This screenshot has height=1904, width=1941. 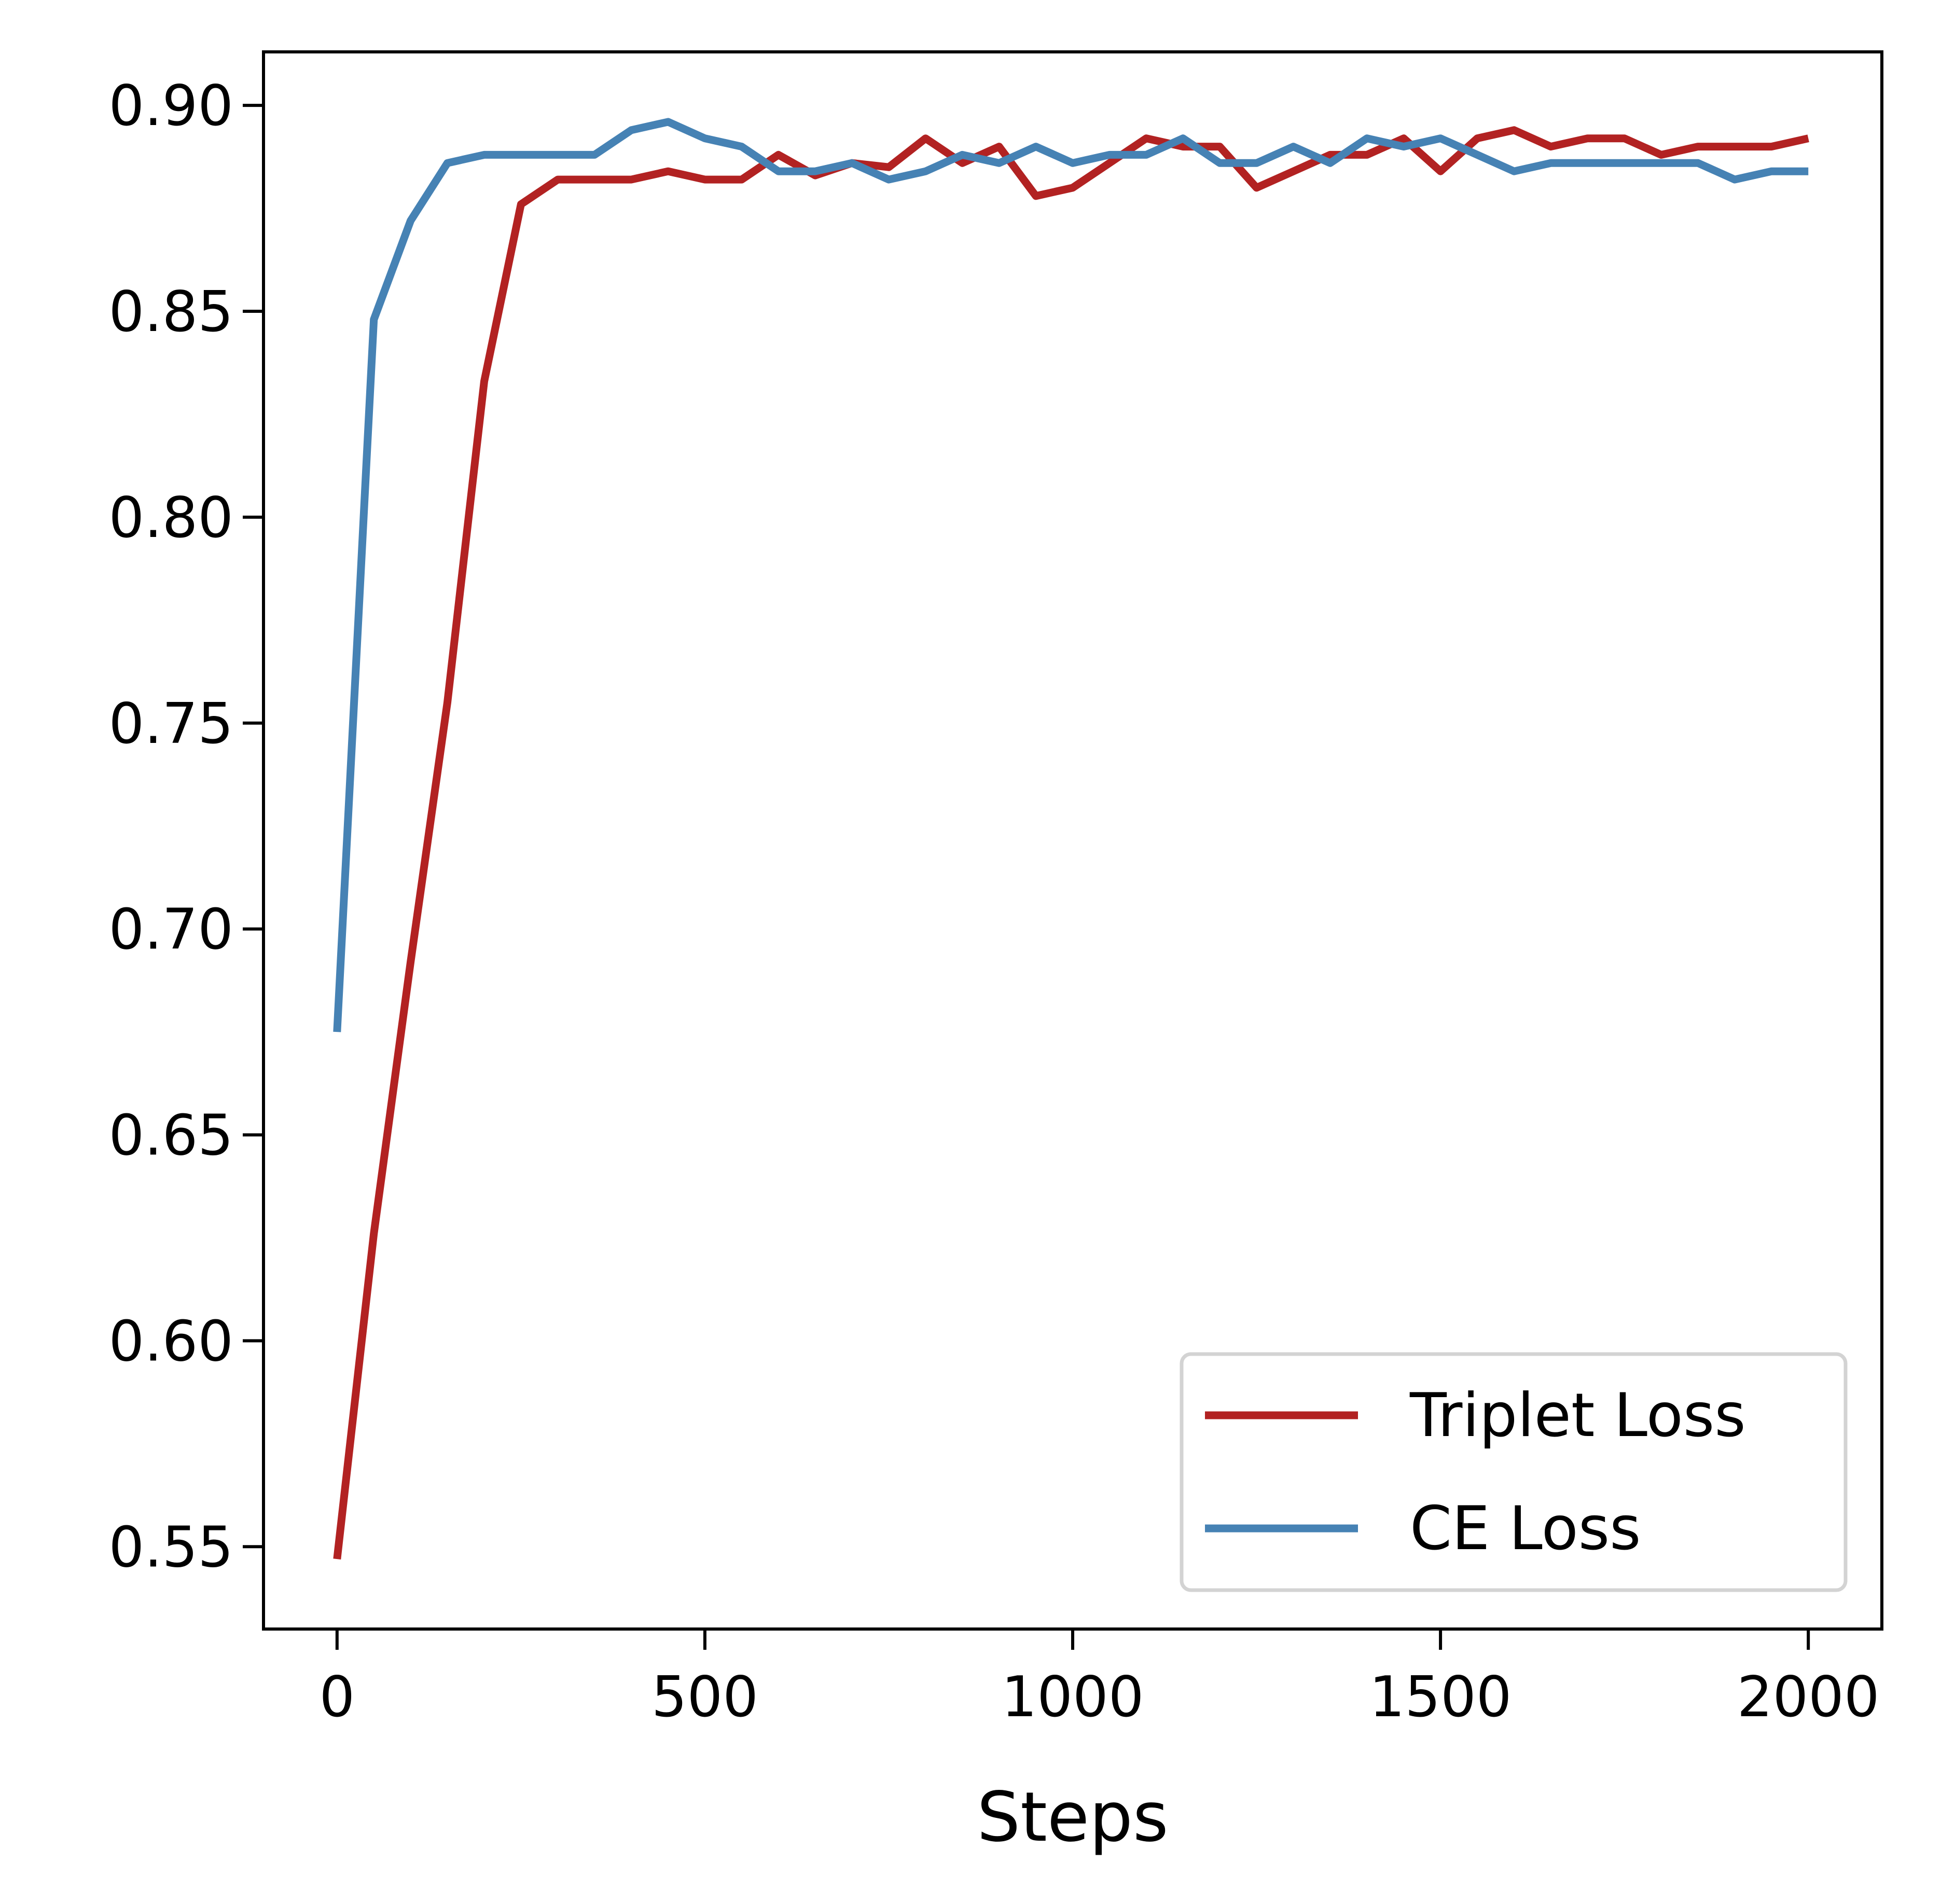 I want to click on legend: Triplet Loss CE Loss, so click(x=1514, y=1472).